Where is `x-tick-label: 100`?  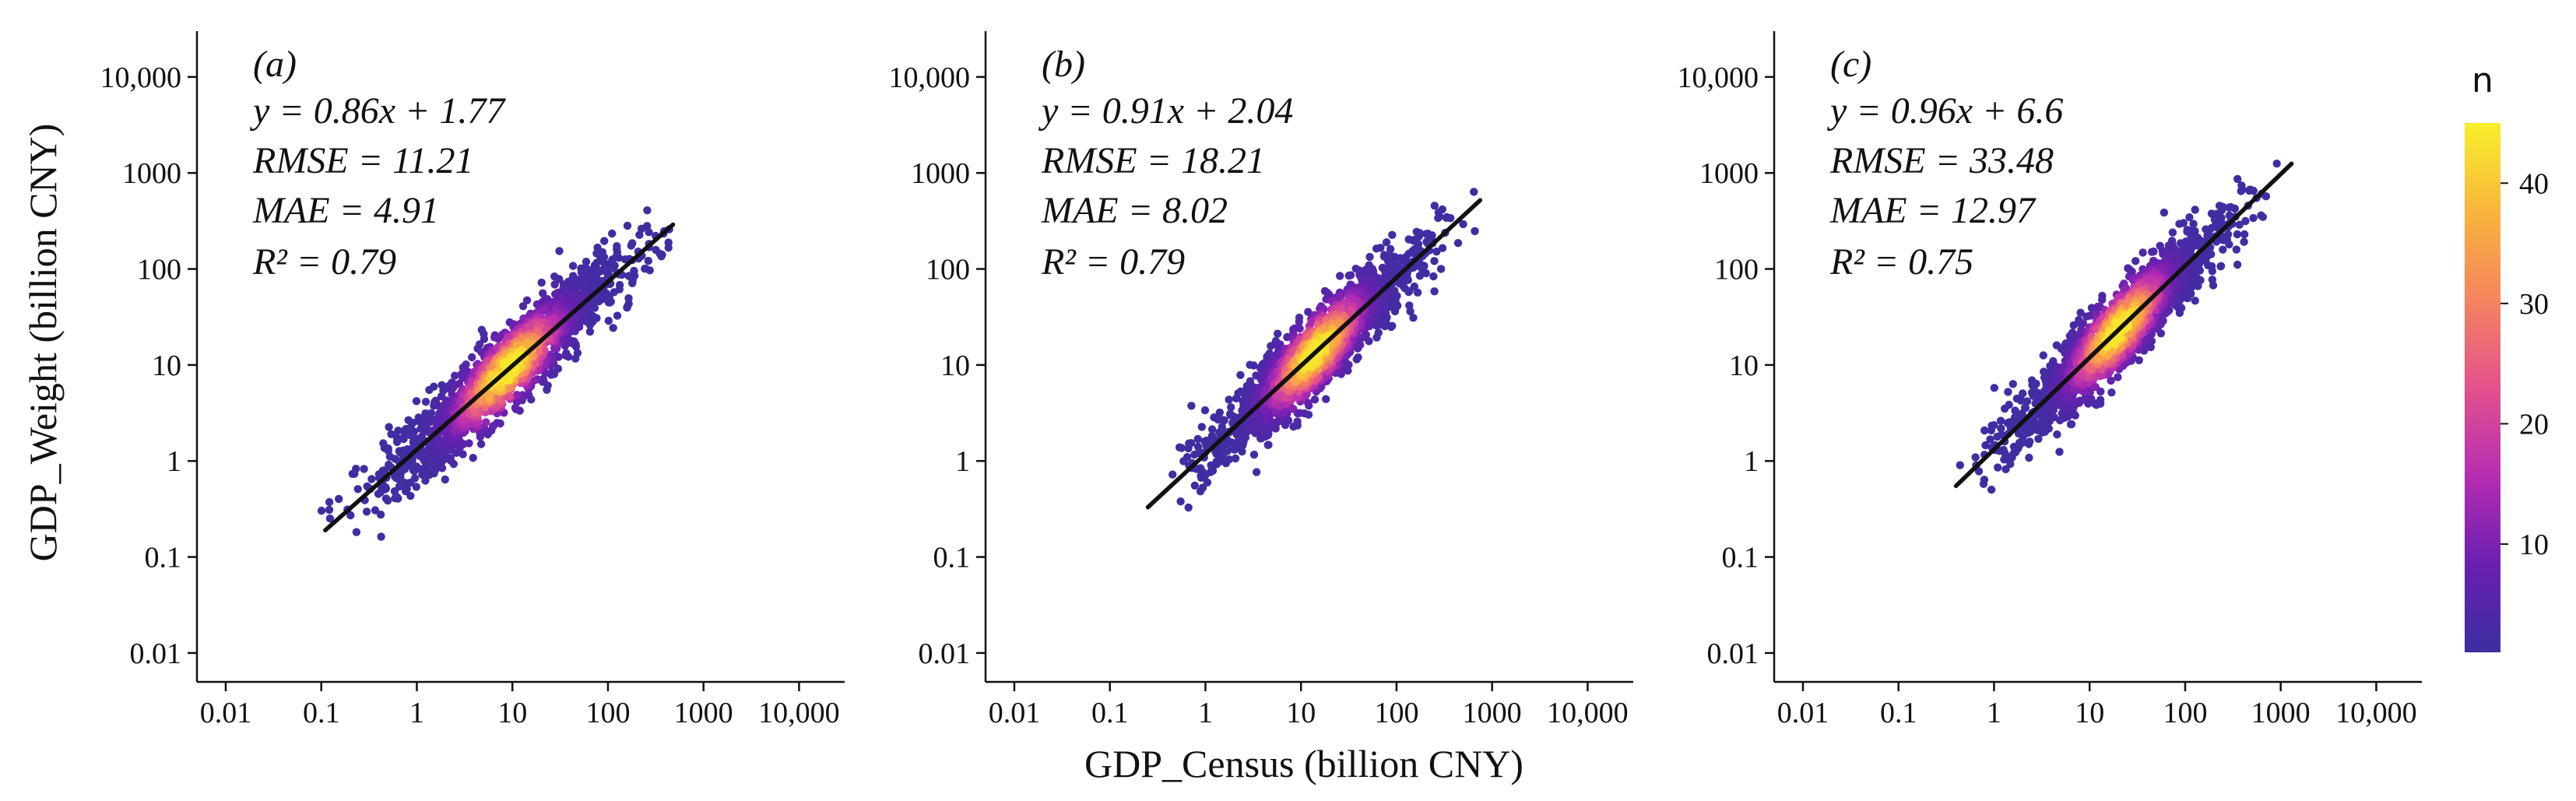
x-tick-label: 100 is located at coordinates (608, 713).